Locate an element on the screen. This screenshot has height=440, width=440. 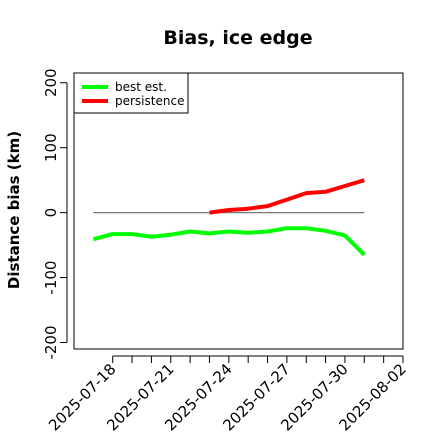
series-line-persistence is located at coordinates (287, 196).